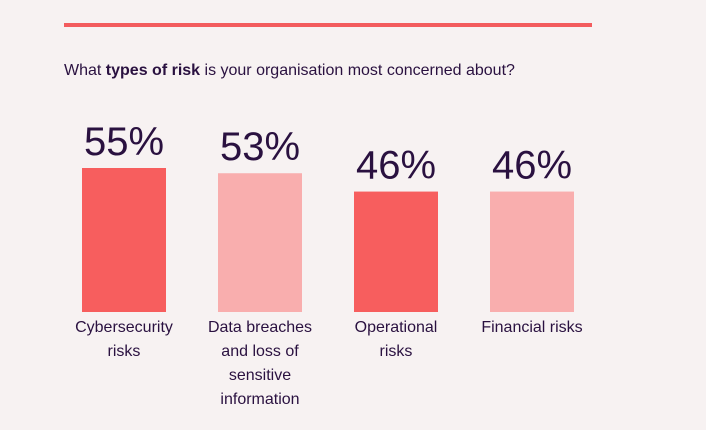 The image size is (706, 430). What do you see at coordinates (260, 399) in the screenshot?
I see `category-label-line: information` at bounding box center [260, 399].